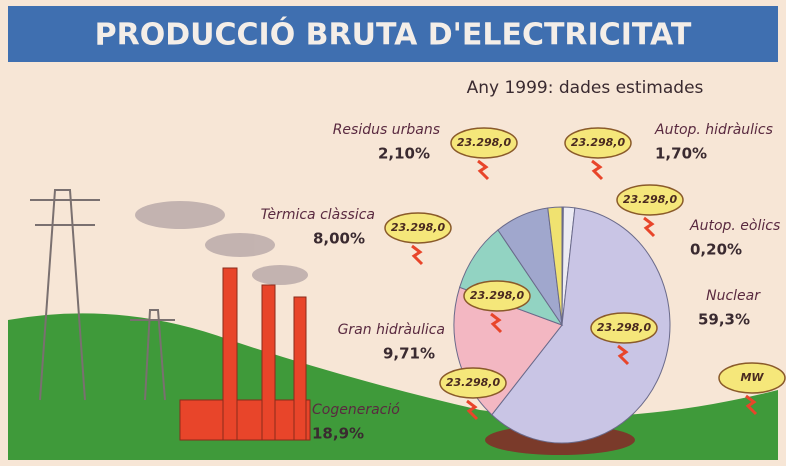 The width and height of the screenshot is (786, 466). Describe the element at coordinates (339, 239) in the screenshot. I see `value-label: 8,00%` at that location.